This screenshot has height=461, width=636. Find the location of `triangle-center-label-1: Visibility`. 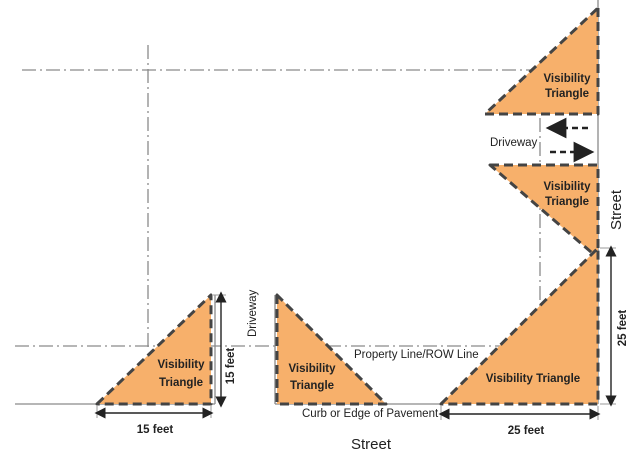

triangle-center-label-1: Visibility is located at coordinates (312, 369).